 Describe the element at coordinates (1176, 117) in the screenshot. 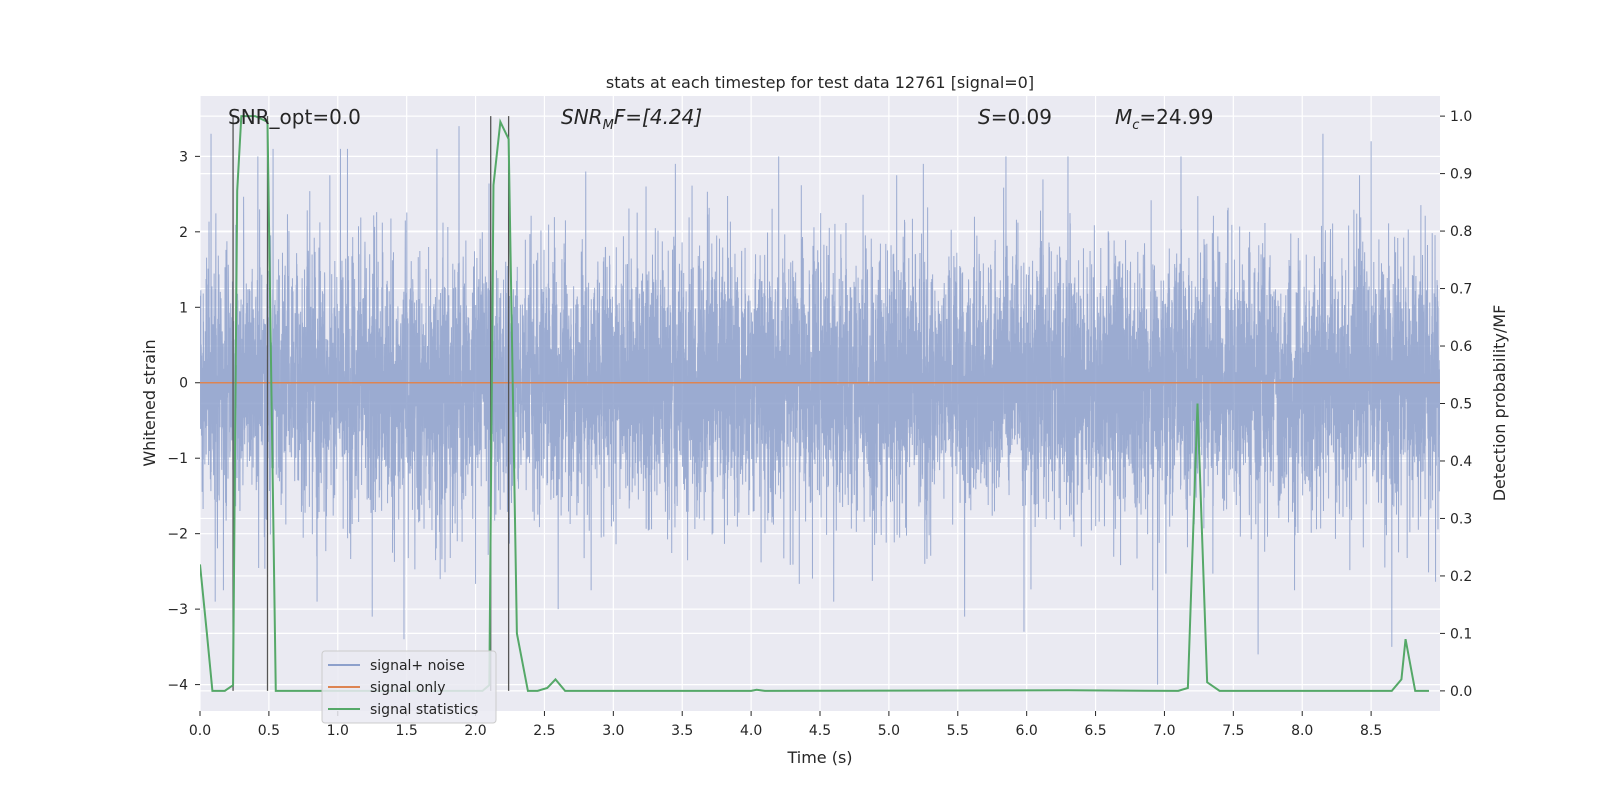

I see `annotation-mc-rest: =24.99` at that location.